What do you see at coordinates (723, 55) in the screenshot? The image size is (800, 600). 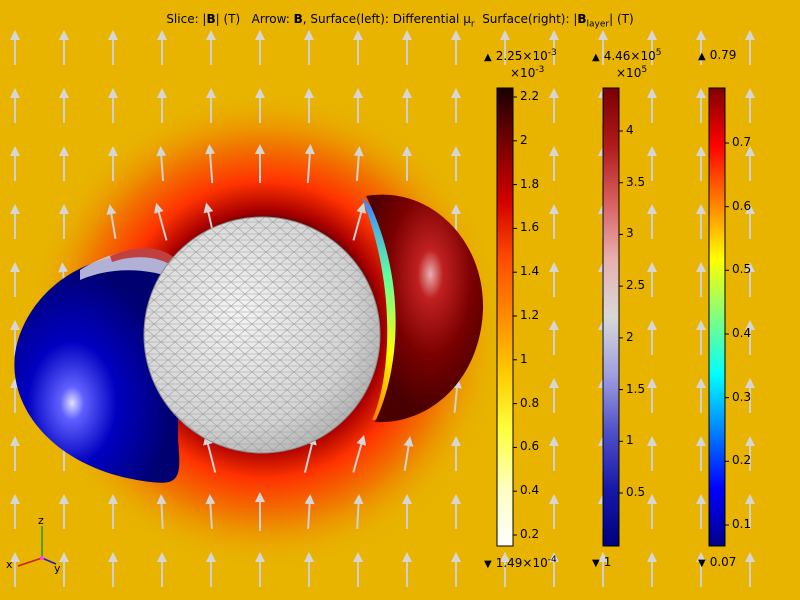 I see `layer-max-text: 0.79` at bounding box center [723, 55].